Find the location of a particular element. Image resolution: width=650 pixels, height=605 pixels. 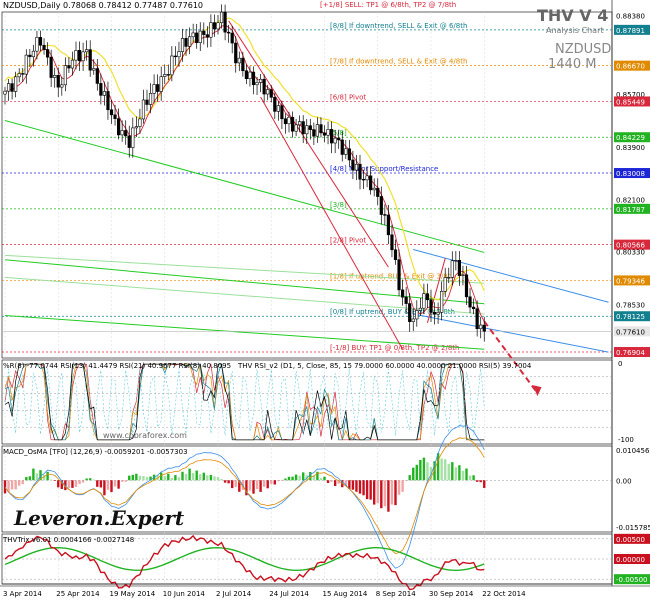

price-tick-label: 0.78530 is located at coordinates (630, 305).